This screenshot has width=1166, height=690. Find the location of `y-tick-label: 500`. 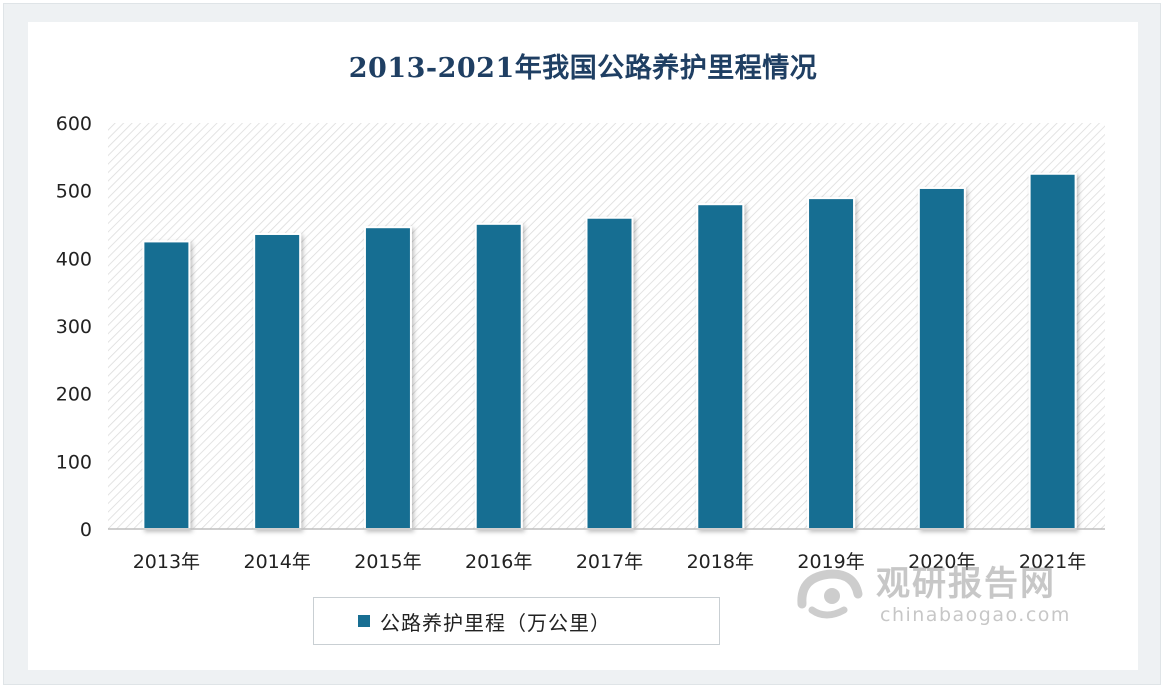

y-tick-label: 500 is located at coordinates (74, 192).